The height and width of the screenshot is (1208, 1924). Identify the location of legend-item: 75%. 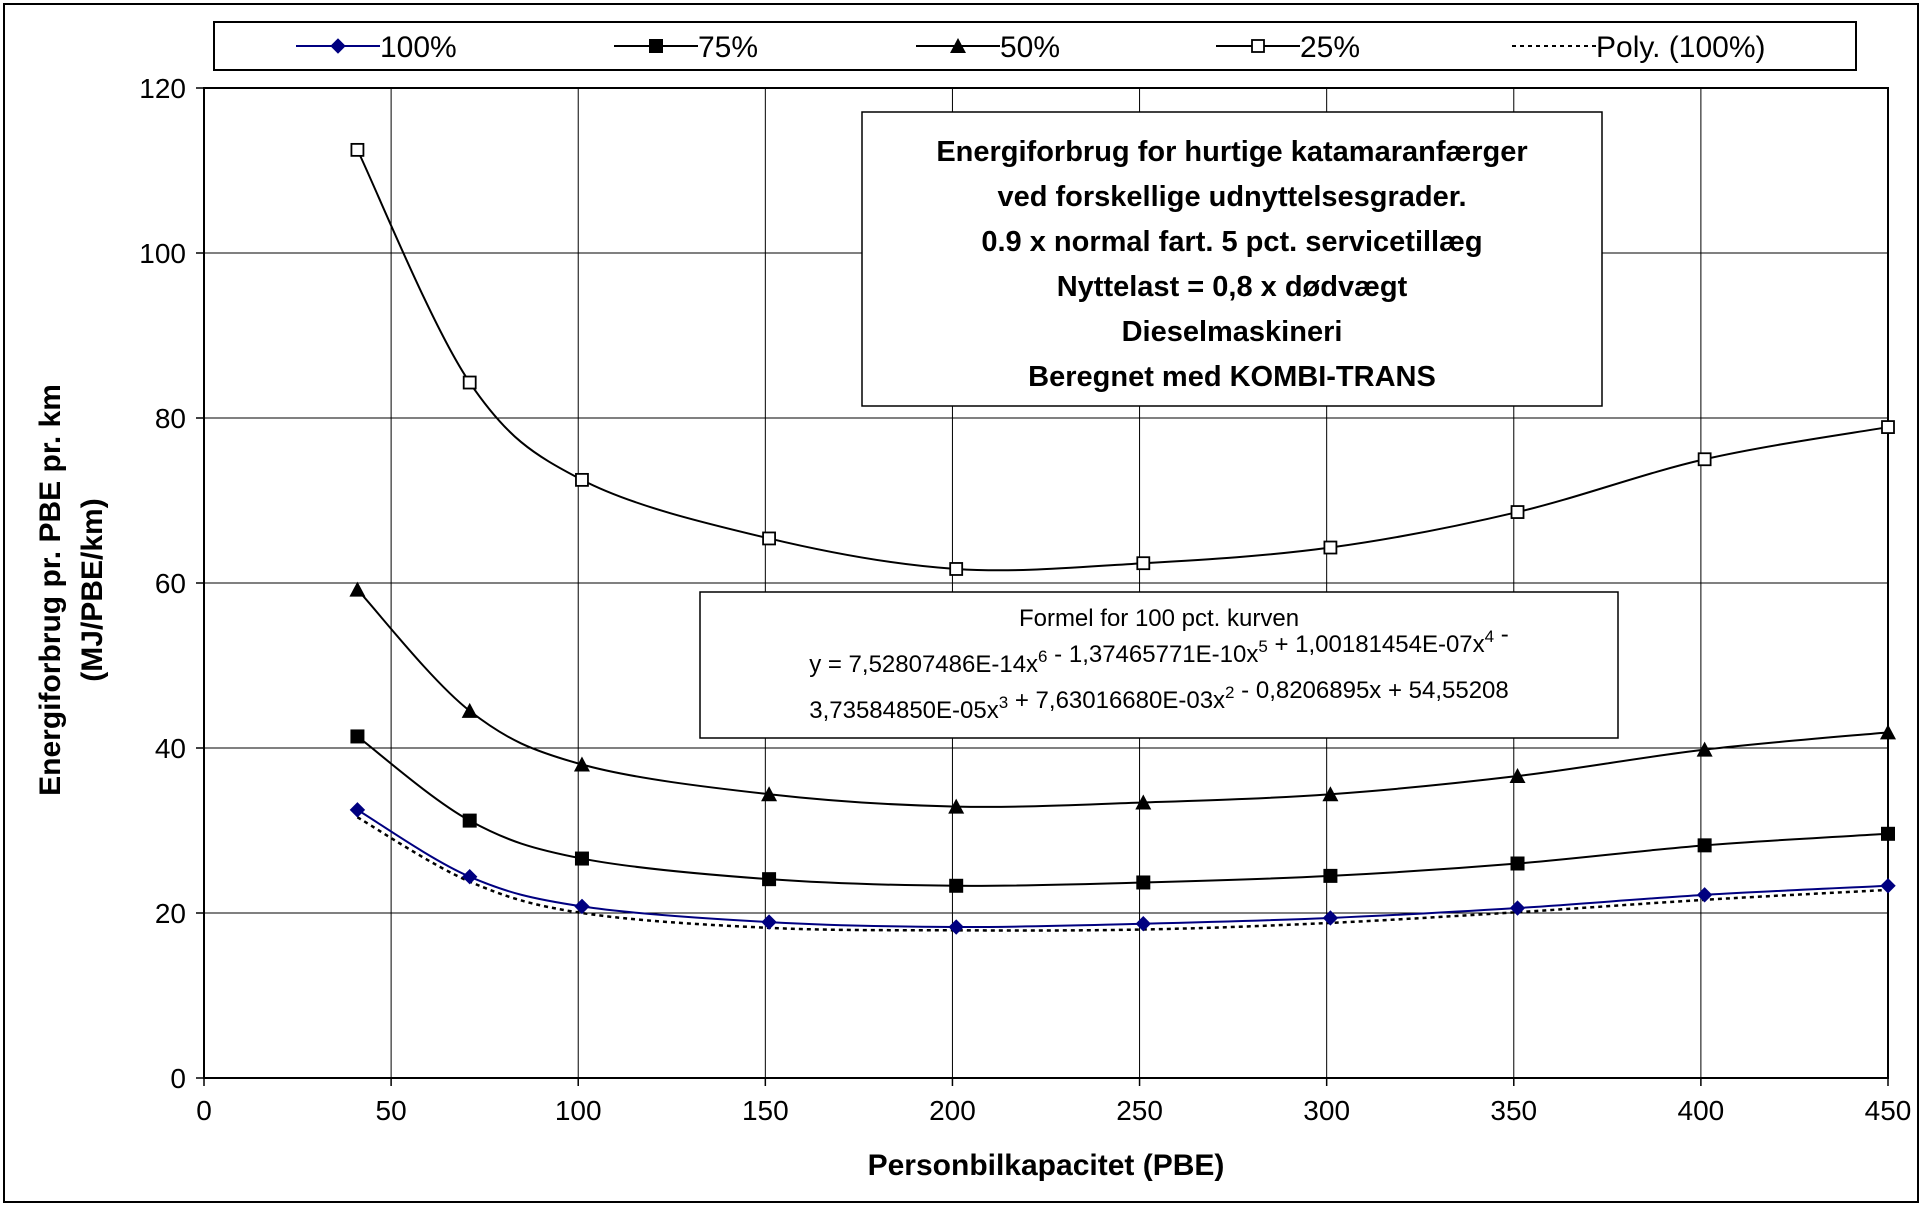
(686, 47).